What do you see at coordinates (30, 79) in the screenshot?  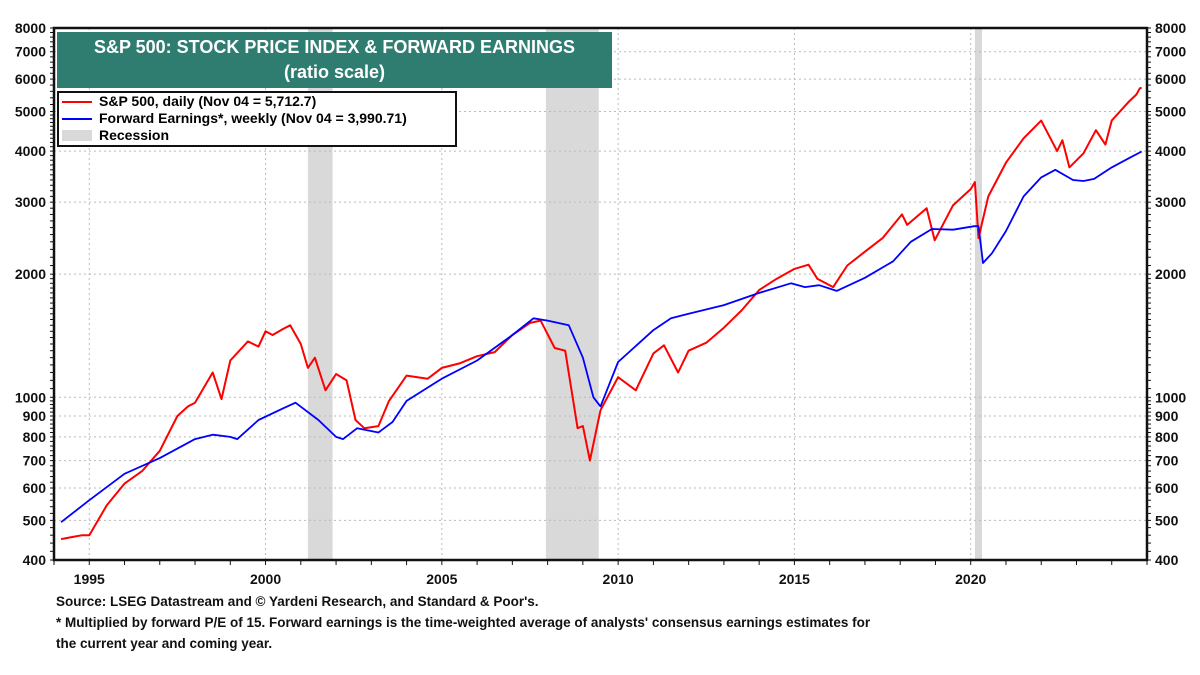 I see `y-tick-label-left: 6000` at bounding box center [30, 79].